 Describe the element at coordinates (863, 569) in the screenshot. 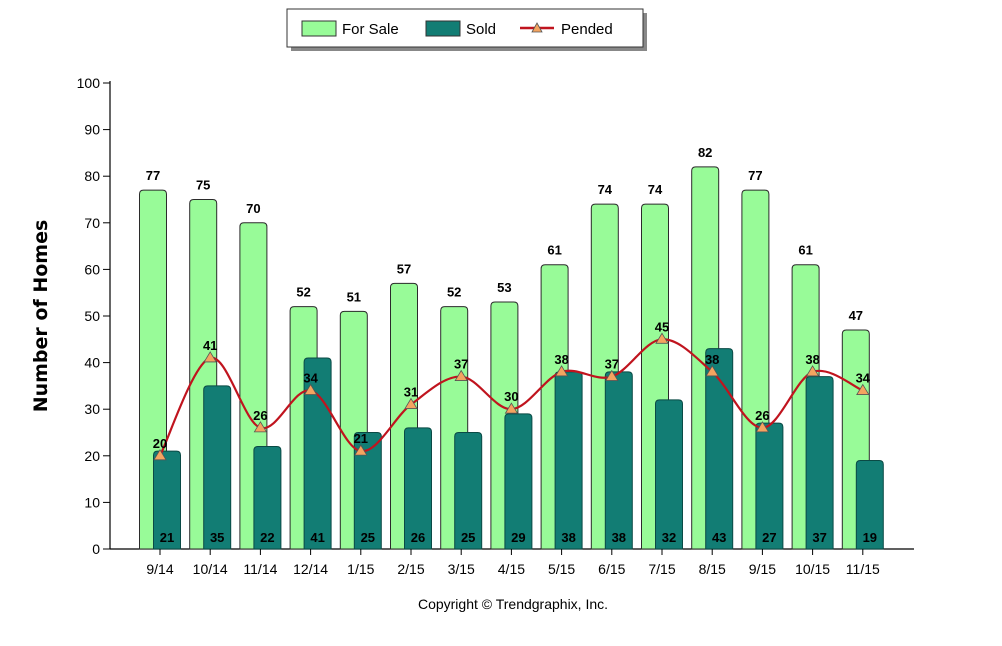

I see `x-tick-label: 11/15` at that location.